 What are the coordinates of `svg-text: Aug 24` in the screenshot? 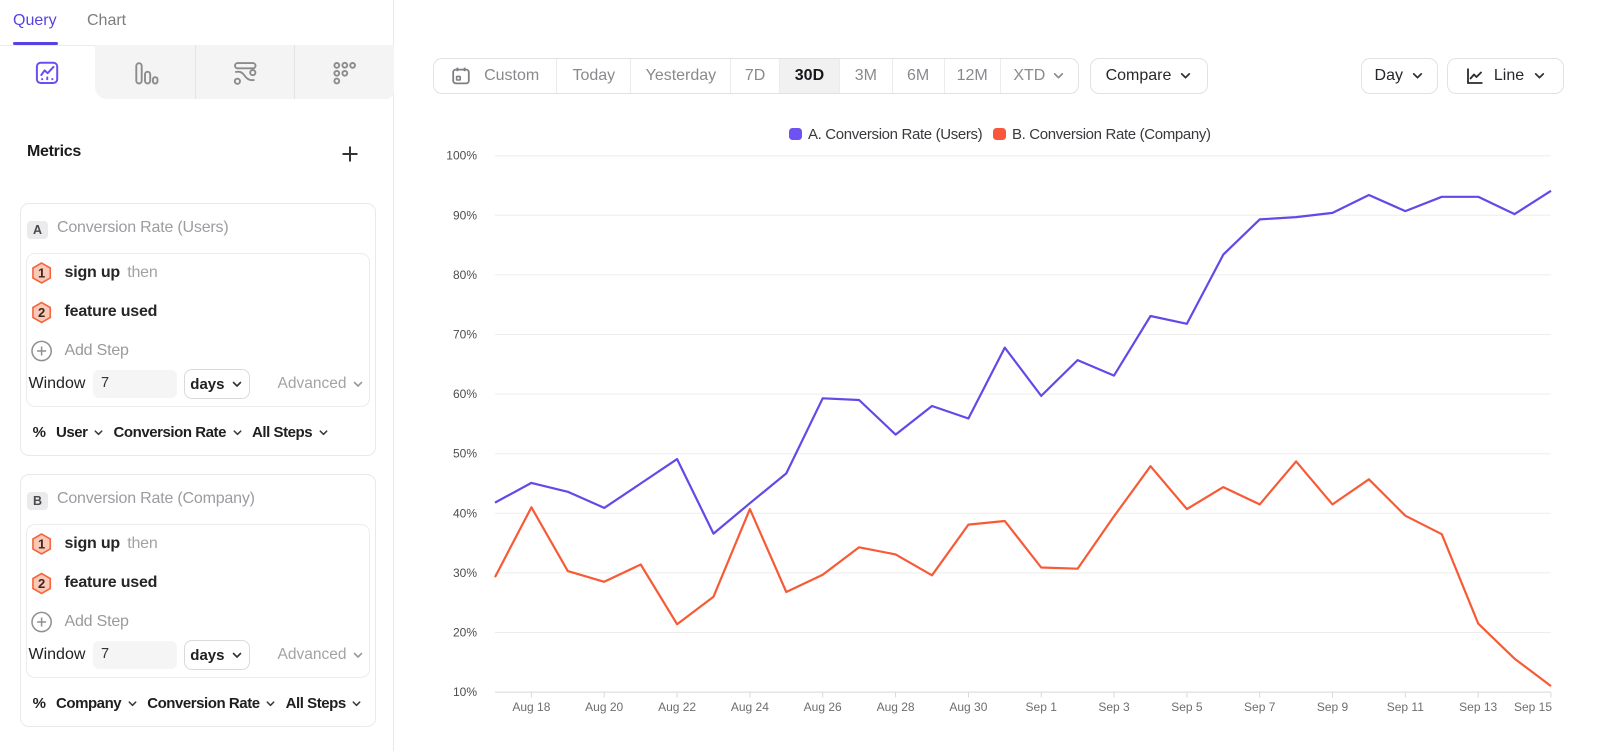 It's located at (750, 707).